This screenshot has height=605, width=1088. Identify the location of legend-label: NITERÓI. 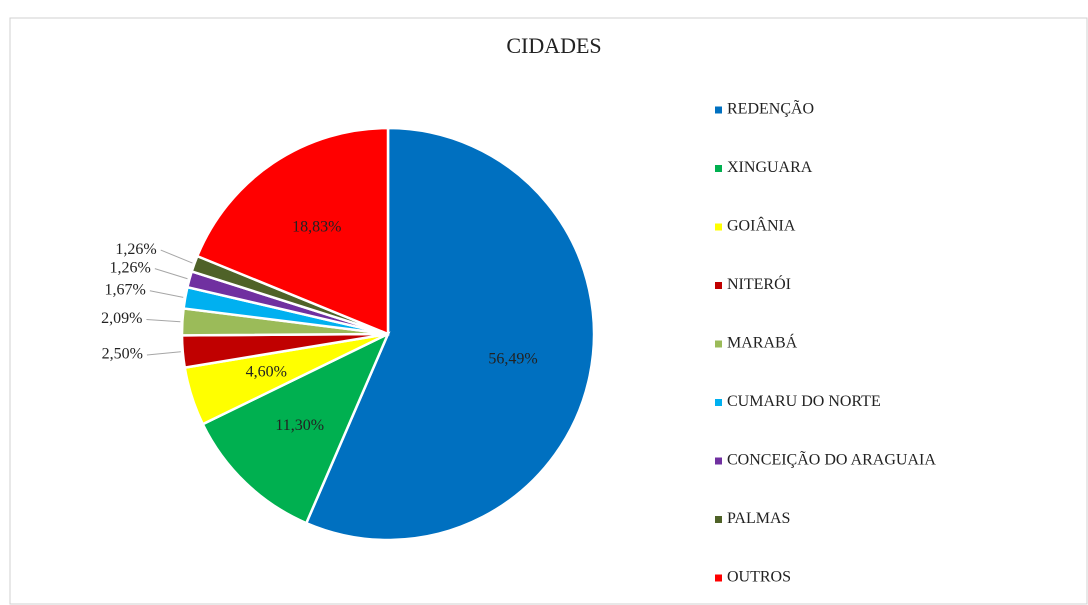
(759, 283).